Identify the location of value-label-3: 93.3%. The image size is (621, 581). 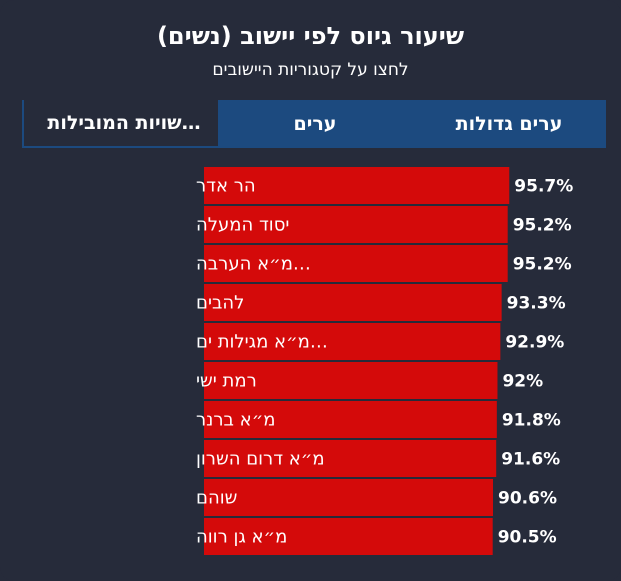
(536, 304).